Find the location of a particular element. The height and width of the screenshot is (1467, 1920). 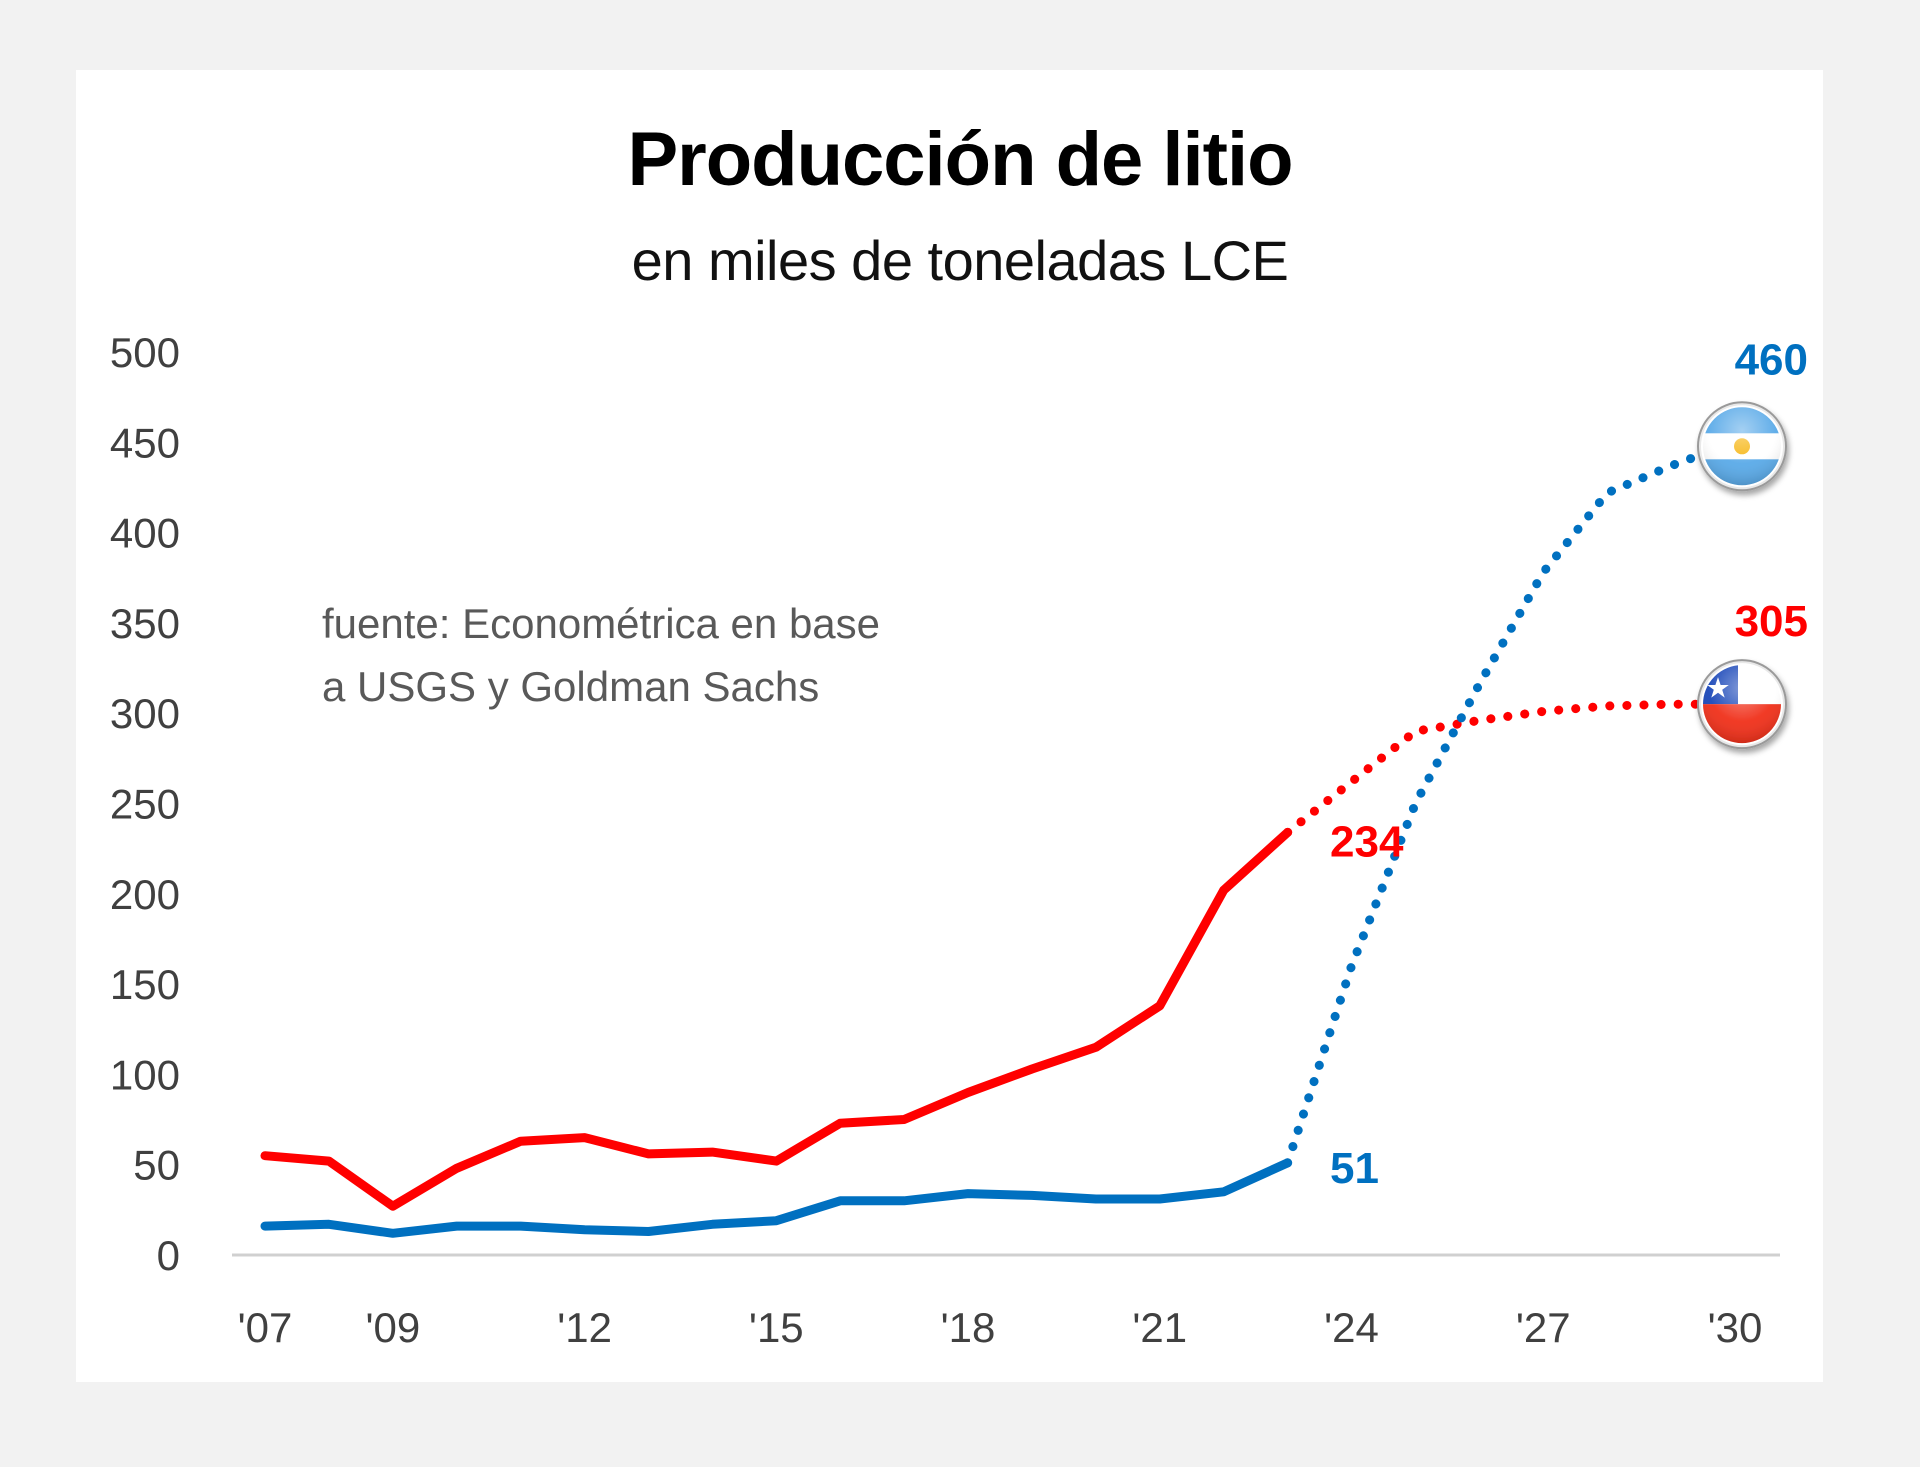

y-tick-label: 100 is located at coordinates (145, 1074).